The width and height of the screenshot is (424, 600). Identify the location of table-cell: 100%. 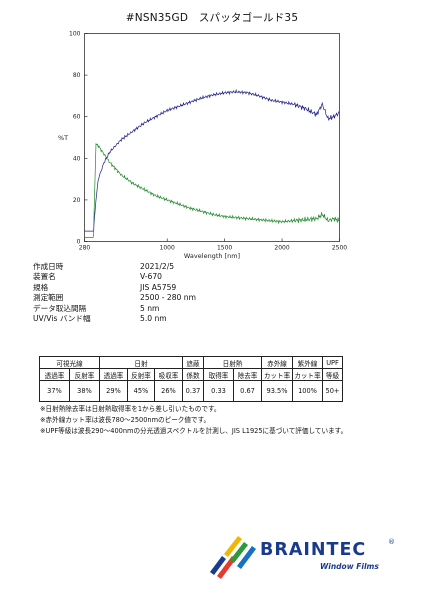
(307, 391).